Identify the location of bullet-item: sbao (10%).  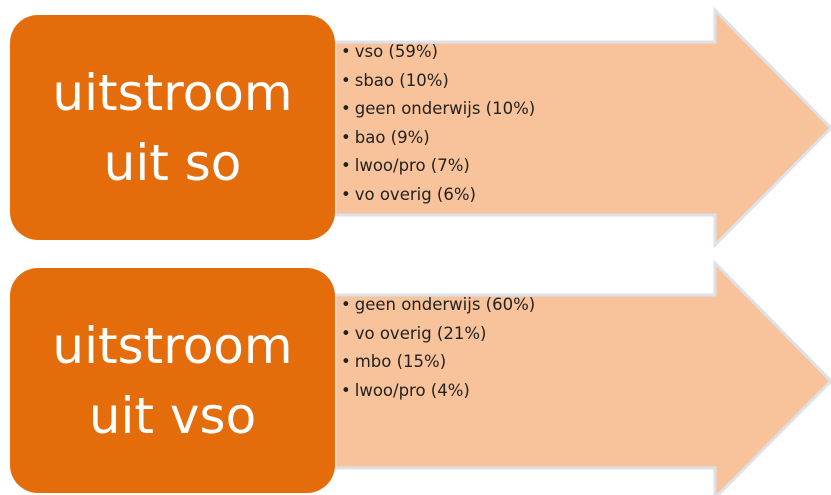
(438, 81).